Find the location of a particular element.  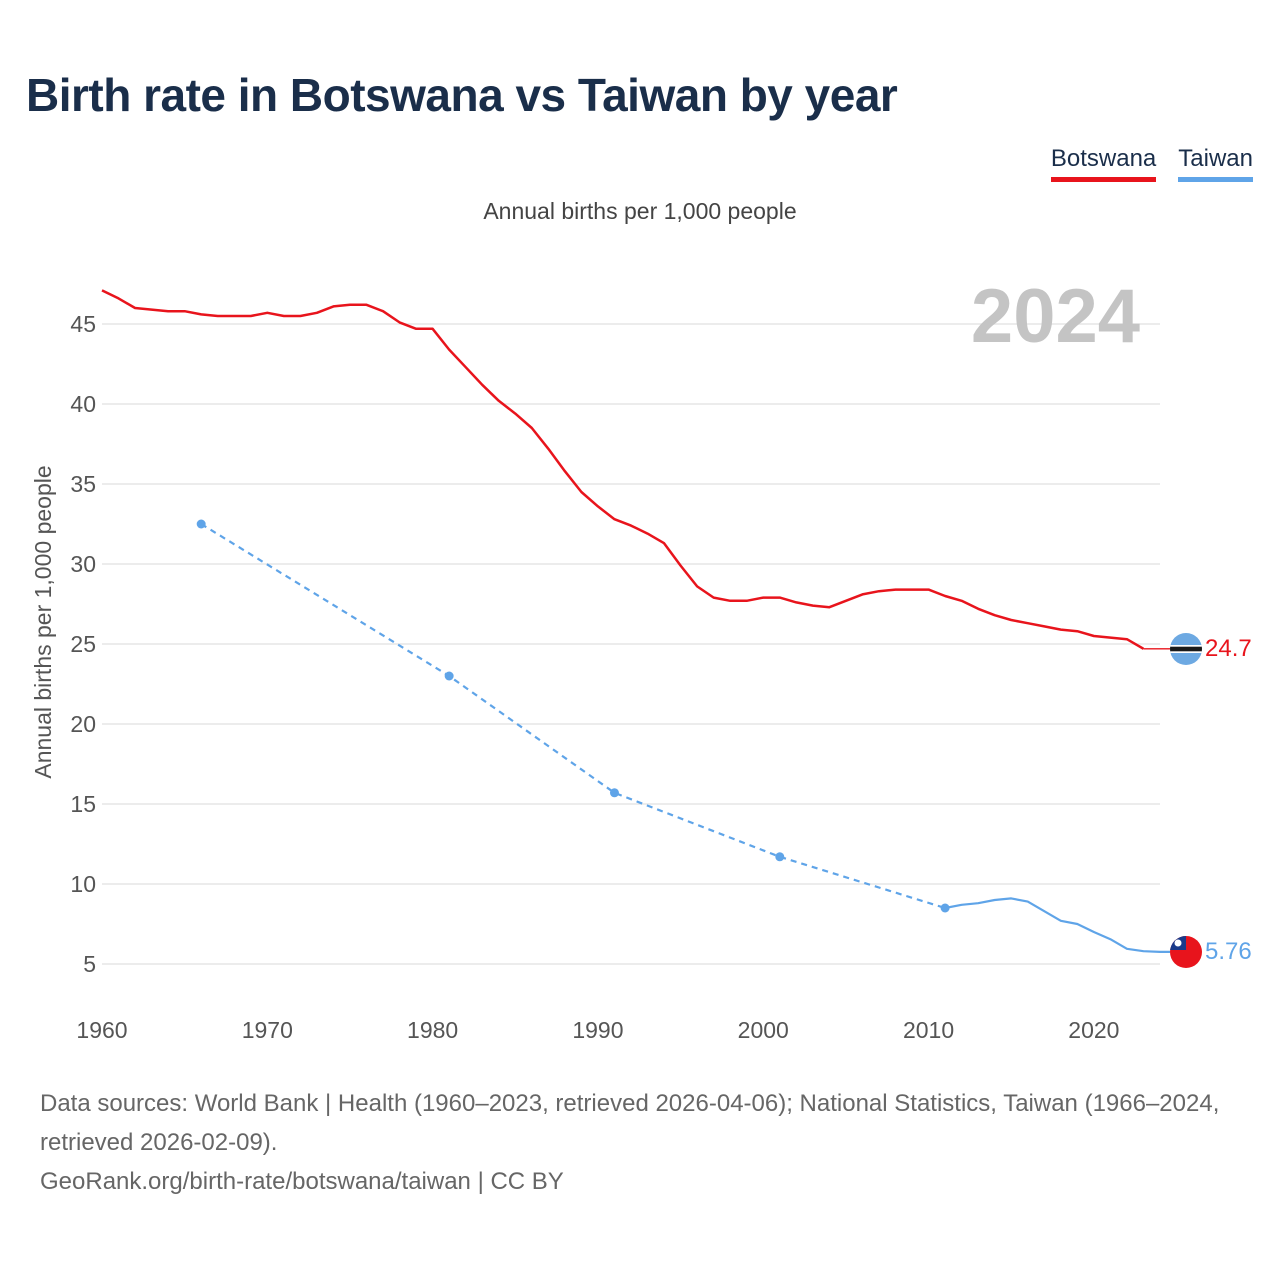

y-tick-label-15: 15 is located at coordinates (83, 804).